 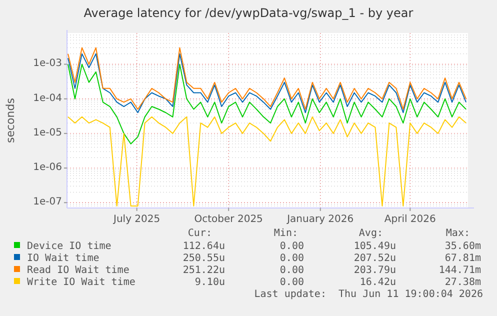 What do you see at coordinates (458, 233) in the screenshot?
I see `text: Max:` at bounding box center [458, 233].